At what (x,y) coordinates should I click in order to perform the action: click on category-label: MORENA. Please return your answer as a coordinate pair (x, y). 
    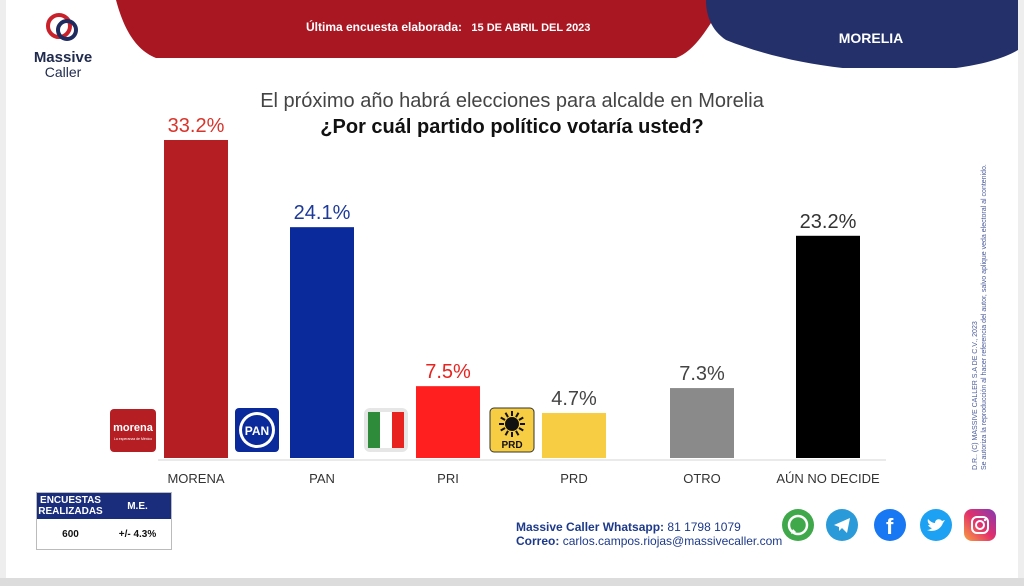
    Looking at the image, I should click on (195, 478).